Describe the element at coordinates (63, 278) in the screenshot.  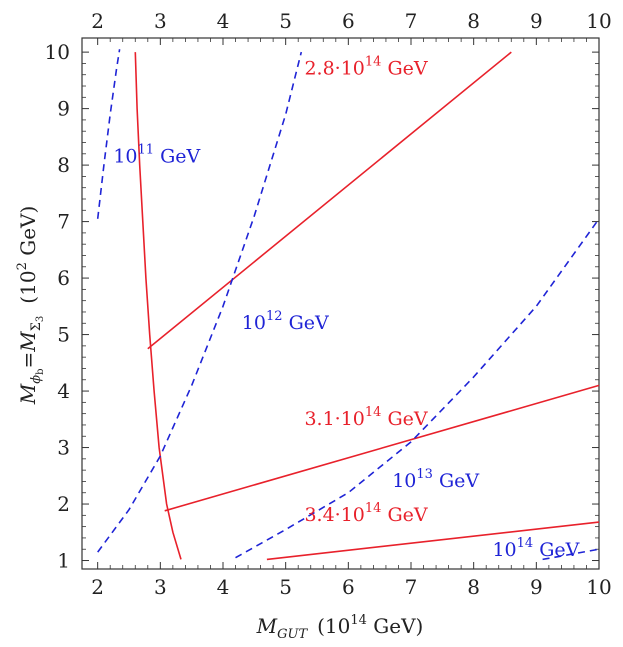
I see `y-tick-label-6: 6` at that location.